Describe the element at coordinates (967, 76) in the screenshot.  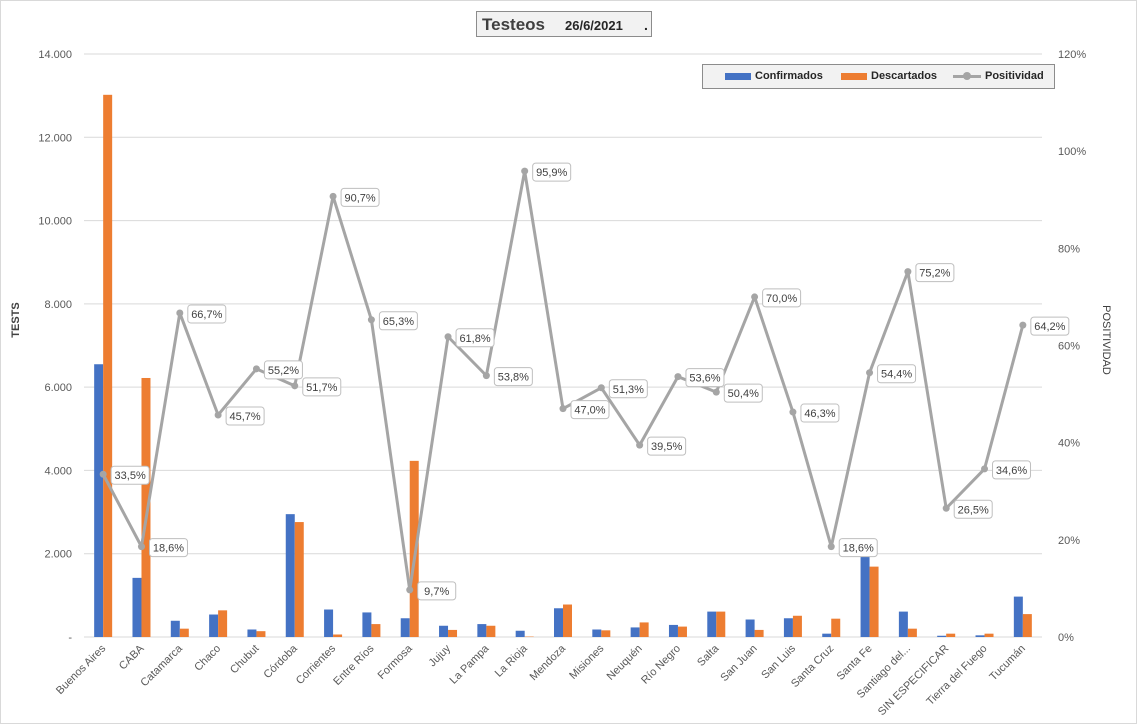
I see `legend-swatch-positividad` at that location.